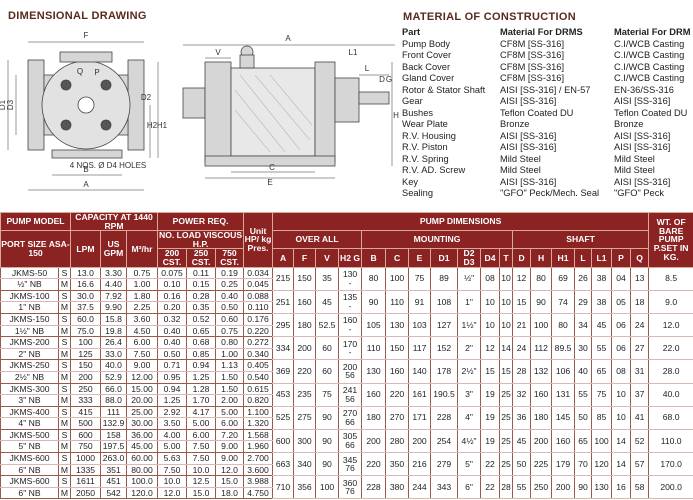 The width and height of the screenshot is (693, 500). What do you see at coordinates (113, 447) in the screenshot?
I see `value-cell: 197.5` at bounding box center [113, 447].